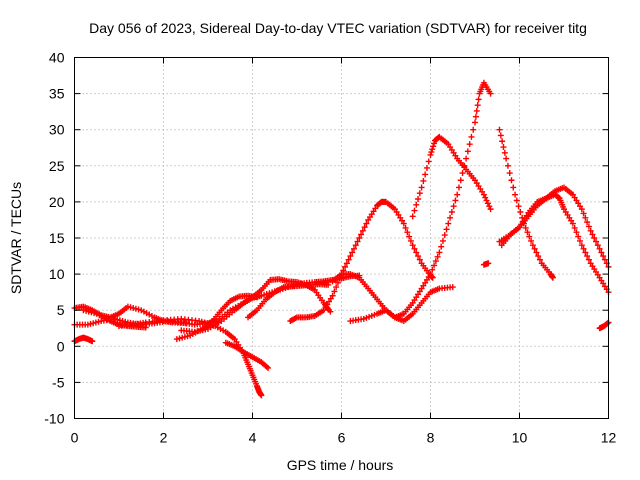 This screenshot has width=640, height=480. I want to click on x-tick-label: 4, so click(253, 438).